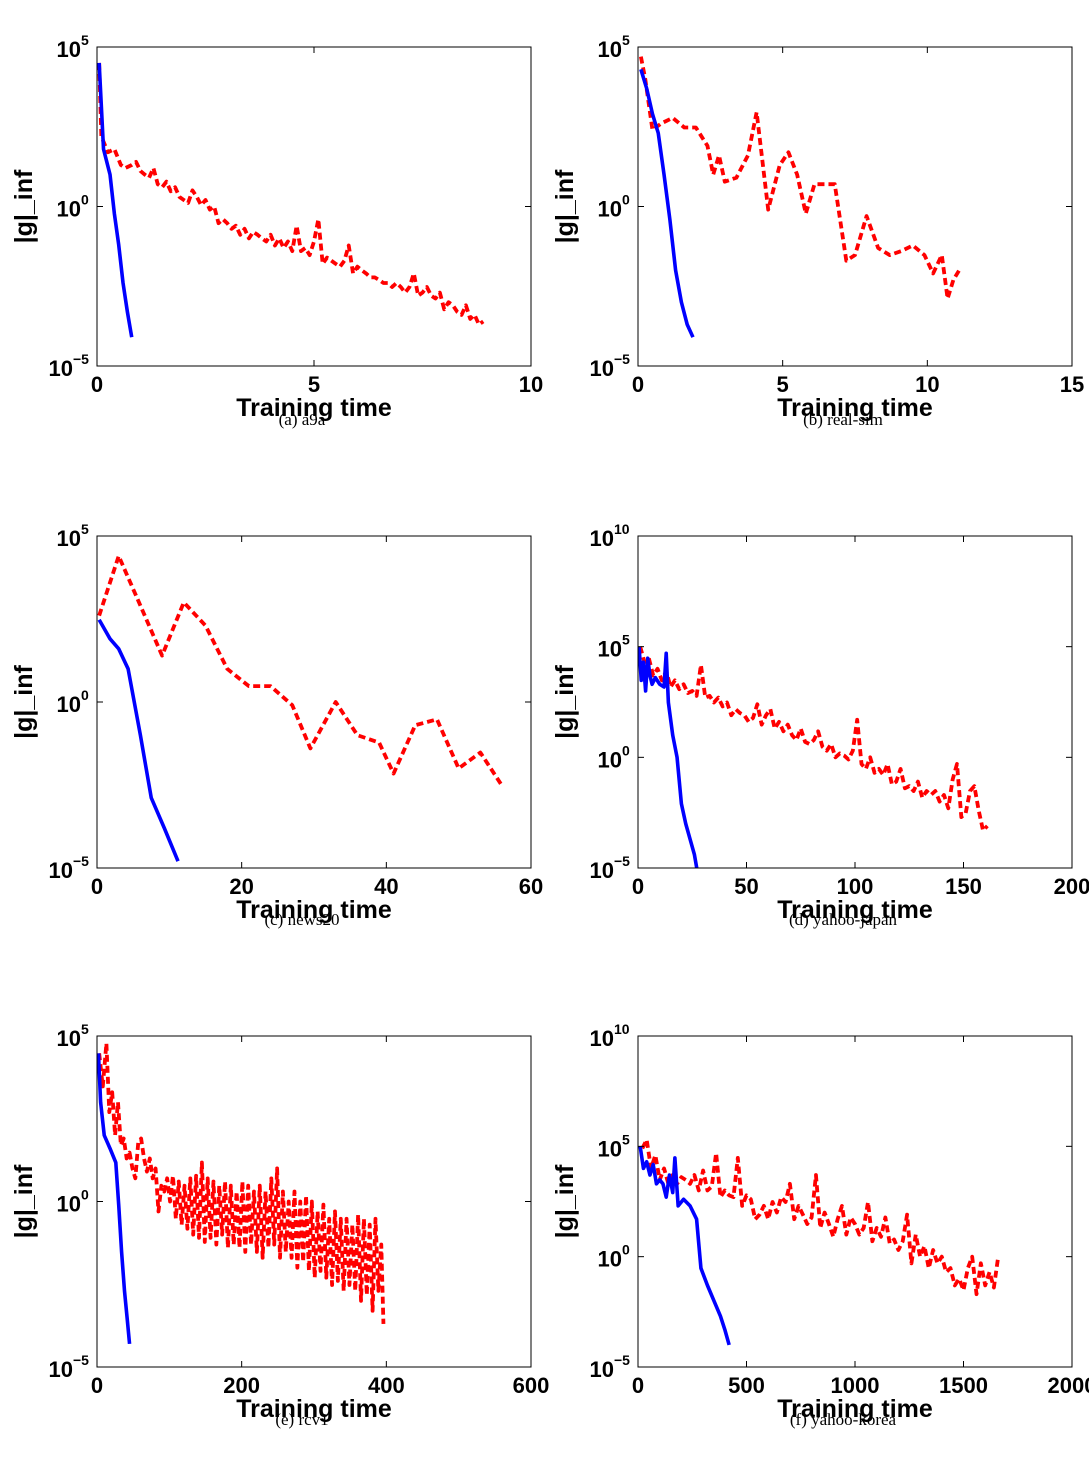 The height and width of the screenshot is (1461, 1089). I want to click on y-tick-label: 10 10, so click(610, 536).